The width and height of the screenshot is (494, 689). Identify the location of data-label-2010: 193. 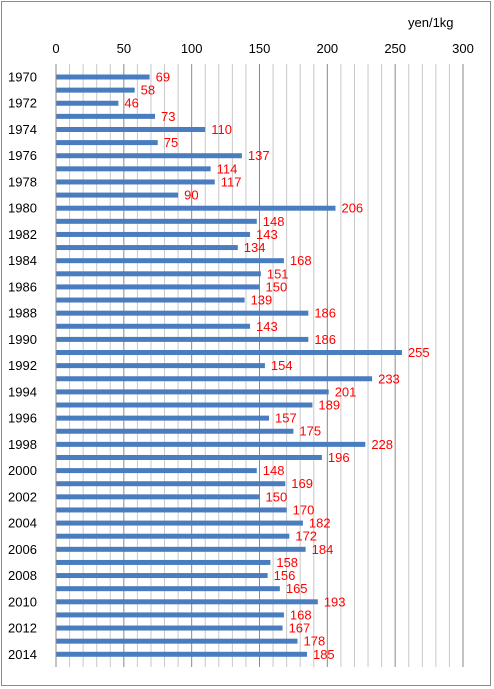
(335, 601).